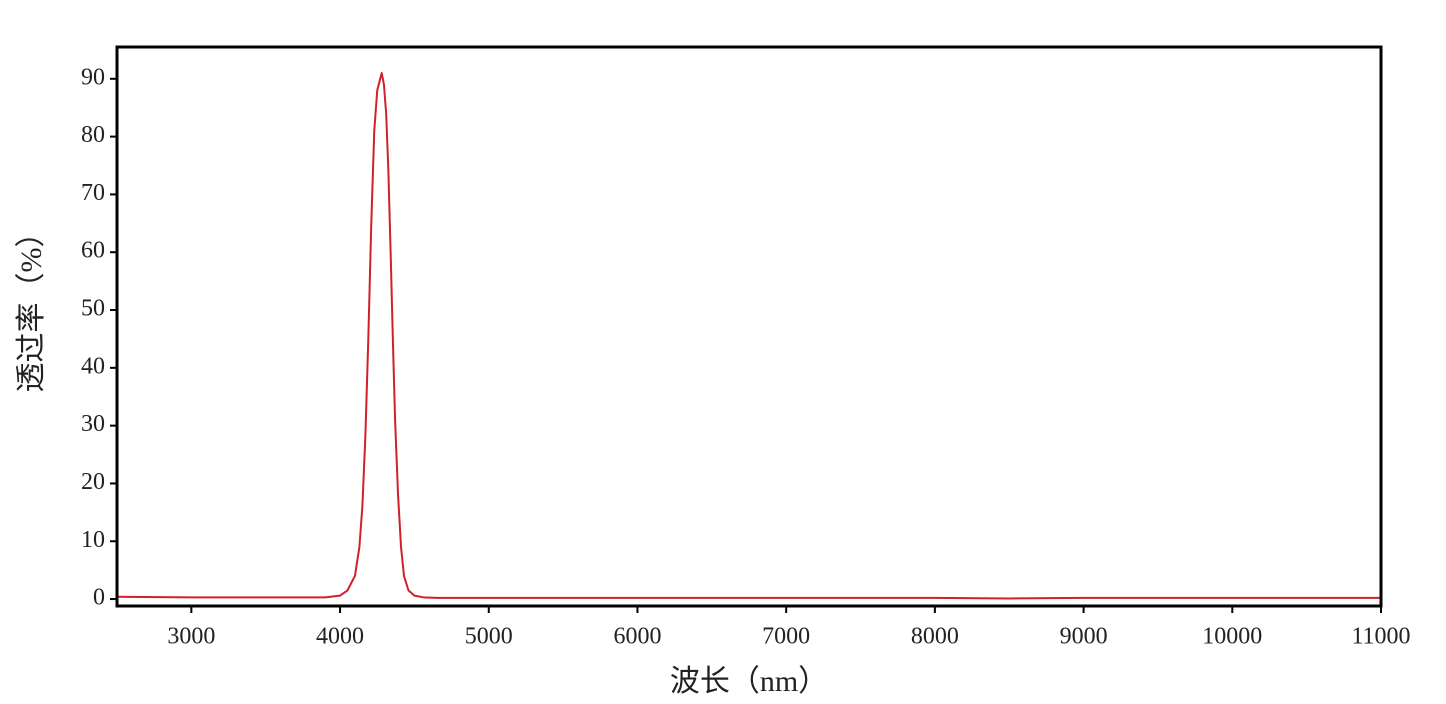 This screenshot has height=704, width=1446. Describe the element at coordinates (191, 637) in the screenshot. I see `x-tick-label: 3000` at that location.